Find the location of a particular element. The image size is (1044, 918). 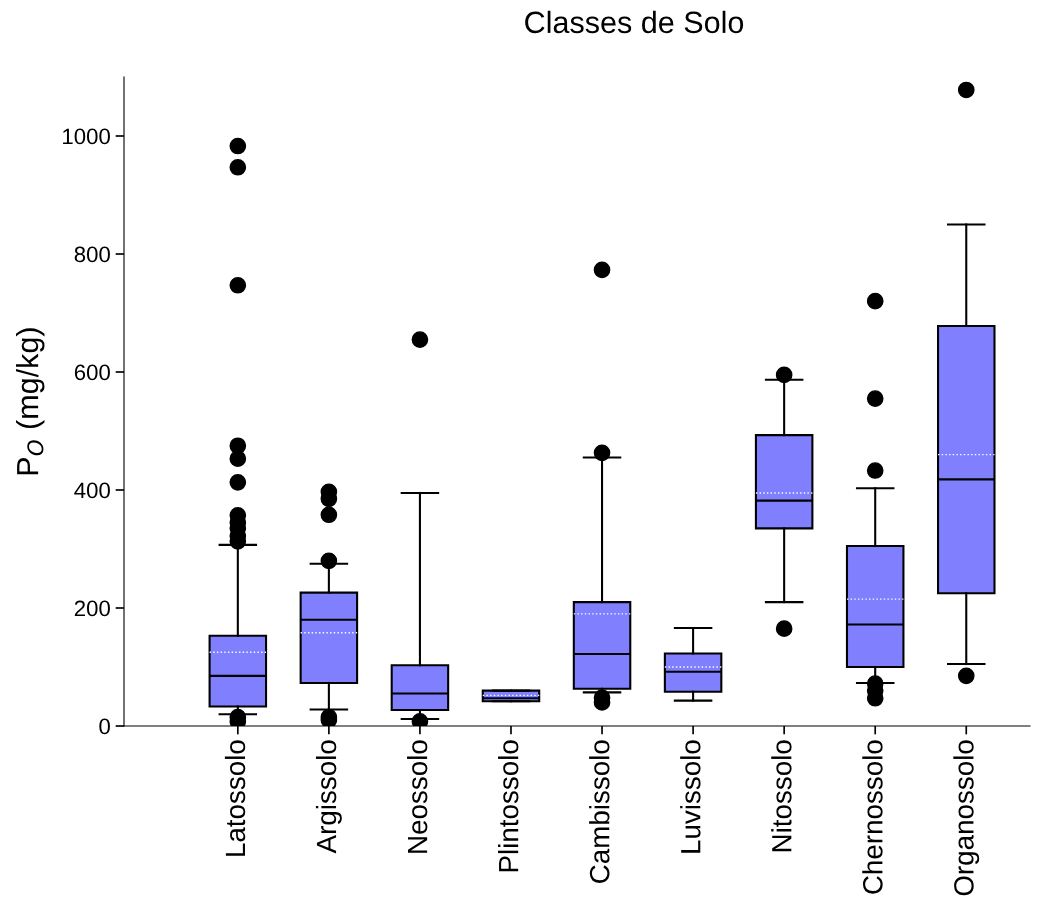

x-tick-label: Neossolo is located at coordinates (417, 796).